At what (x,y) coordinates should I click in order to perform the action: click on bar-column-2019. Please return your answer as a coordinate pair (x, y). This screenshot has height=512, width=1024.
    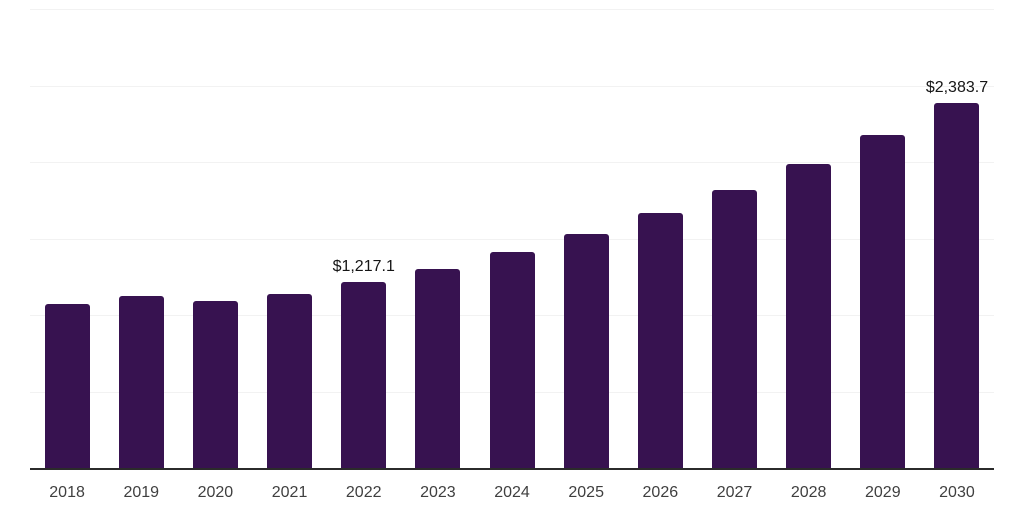
    Looking at the image, I should click on (141, 238).